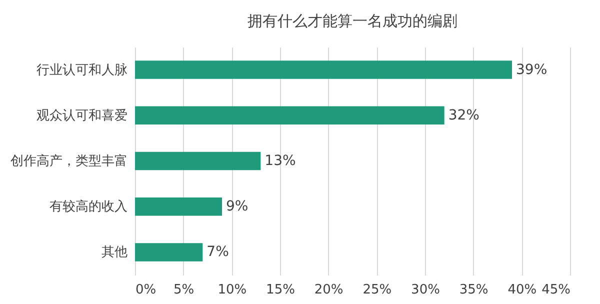 The height and width of the screenshot is (304, 600). What do you see at coordinates (69, 161) in the screenshot?
I see `y-tick-label: 创作高产，类型丰富` at bounding box center [69, 161].